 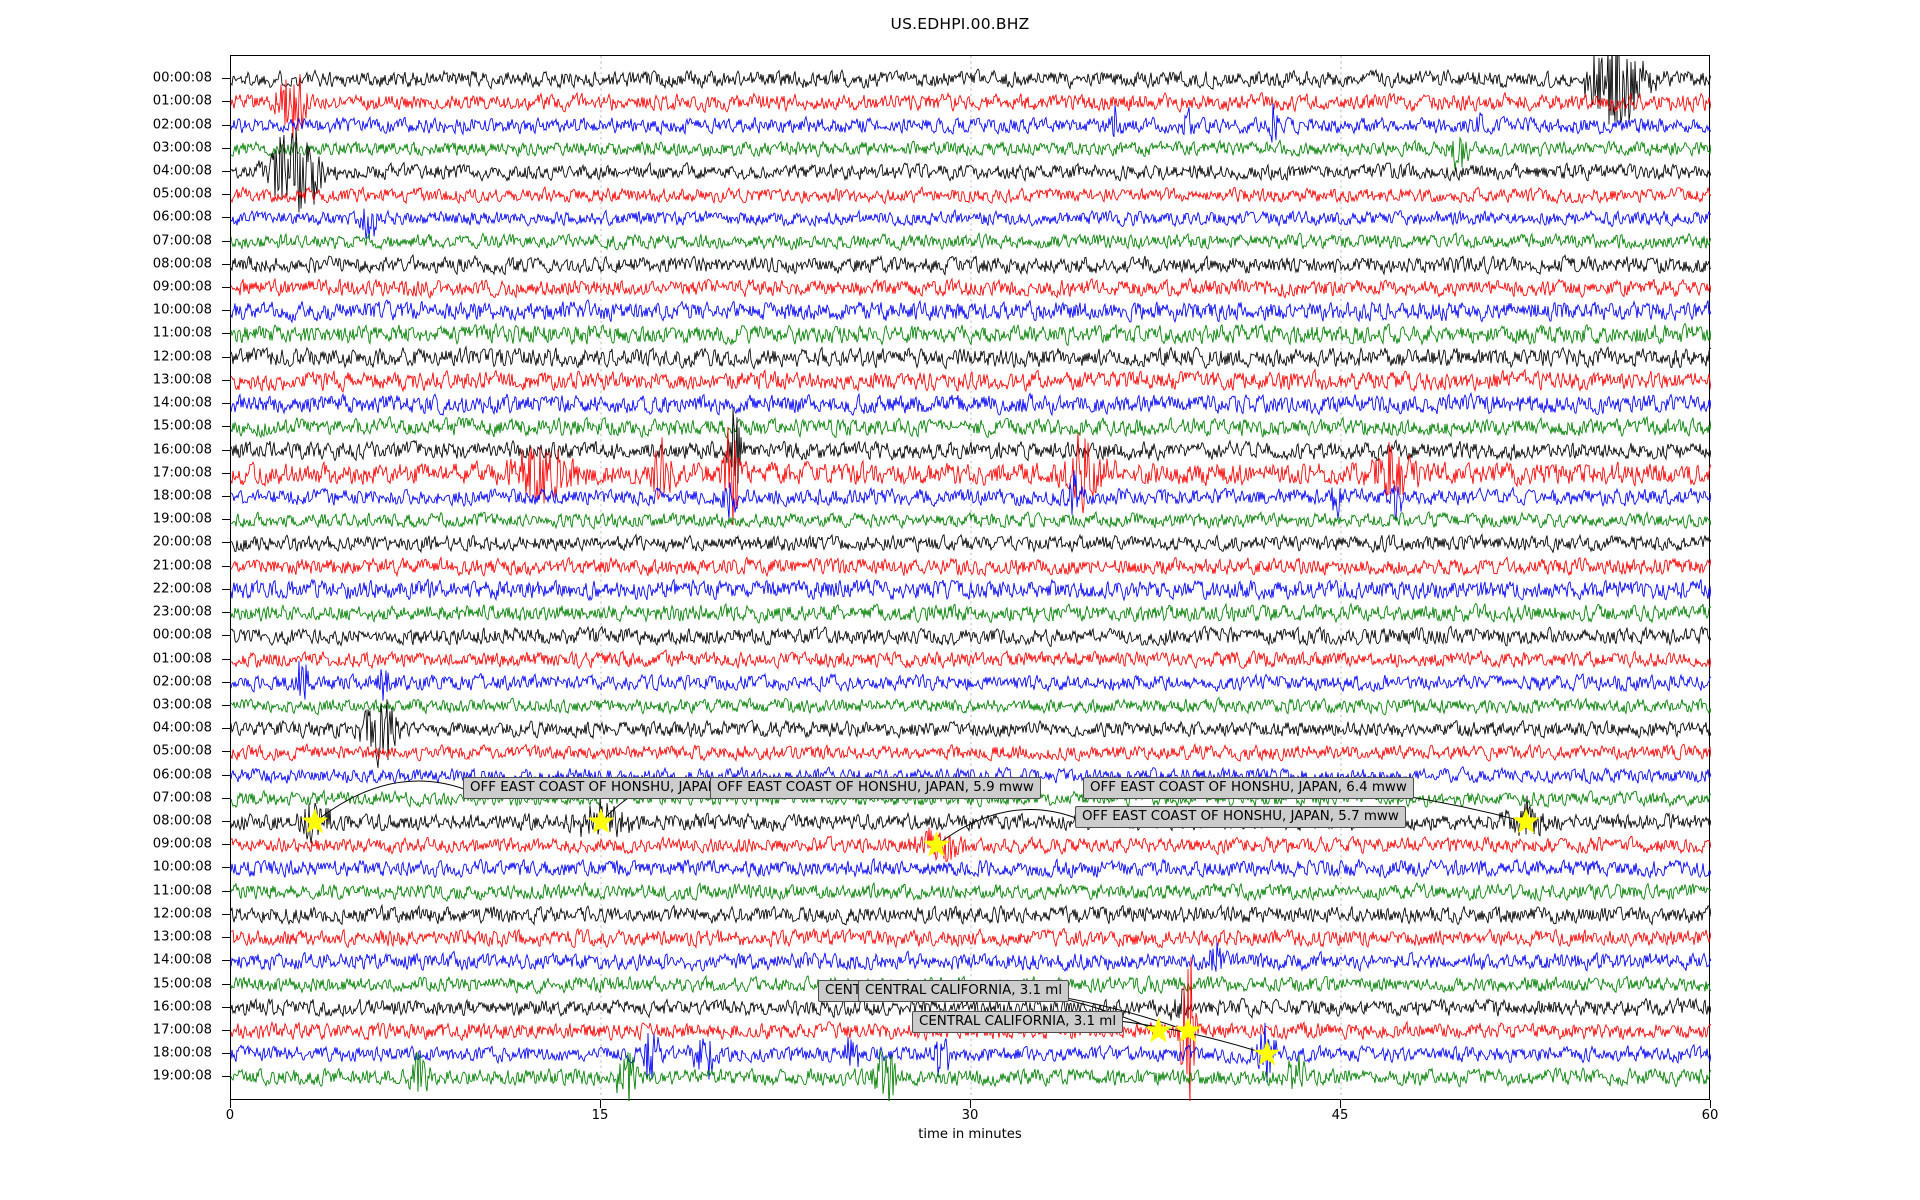 What do you see at coordinates (1018, 1022) in the screenshot?
I see `event-annotation-event-central-california-31-b: CENTRAL CALIFORNIA, 3.1 ml` at bounding box center [1018, 1022].